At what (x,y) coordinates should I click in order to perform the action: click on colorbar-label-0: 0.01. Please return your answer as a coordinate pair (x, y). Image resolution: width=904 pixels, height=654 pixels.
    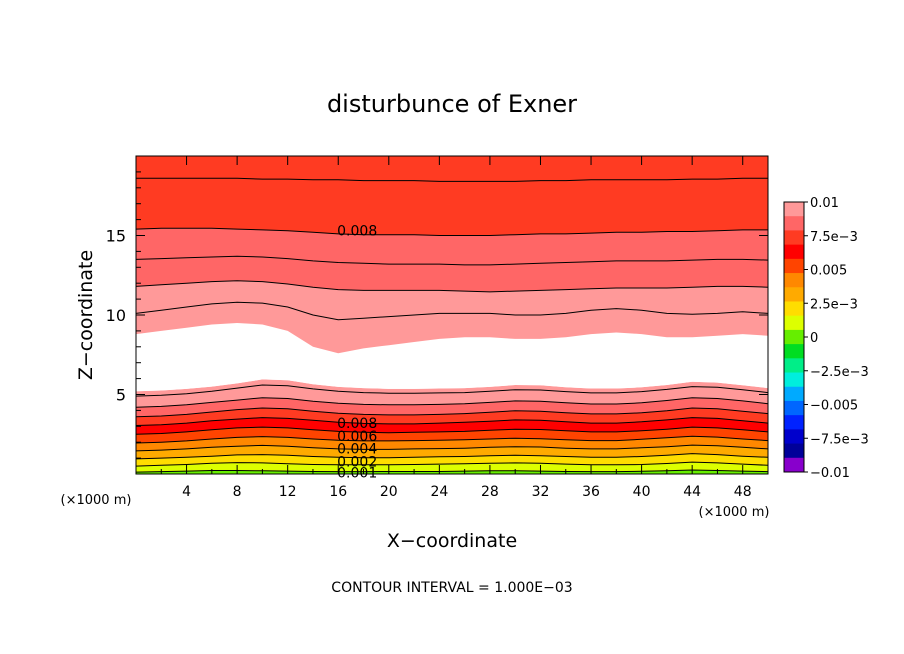
    Looking at the image, I should click on (824, 203).